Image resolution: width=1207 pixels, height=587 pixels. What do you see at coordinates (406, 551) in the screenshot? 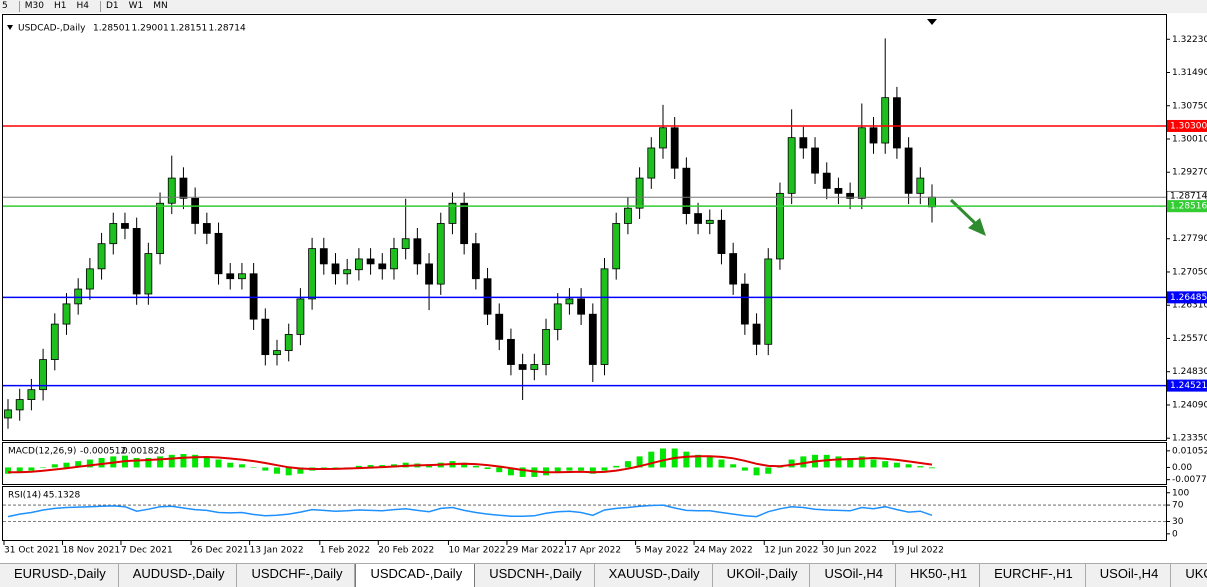
I see `x-tick-label: 20 Feb 2022` at bounding box center [406, 551].